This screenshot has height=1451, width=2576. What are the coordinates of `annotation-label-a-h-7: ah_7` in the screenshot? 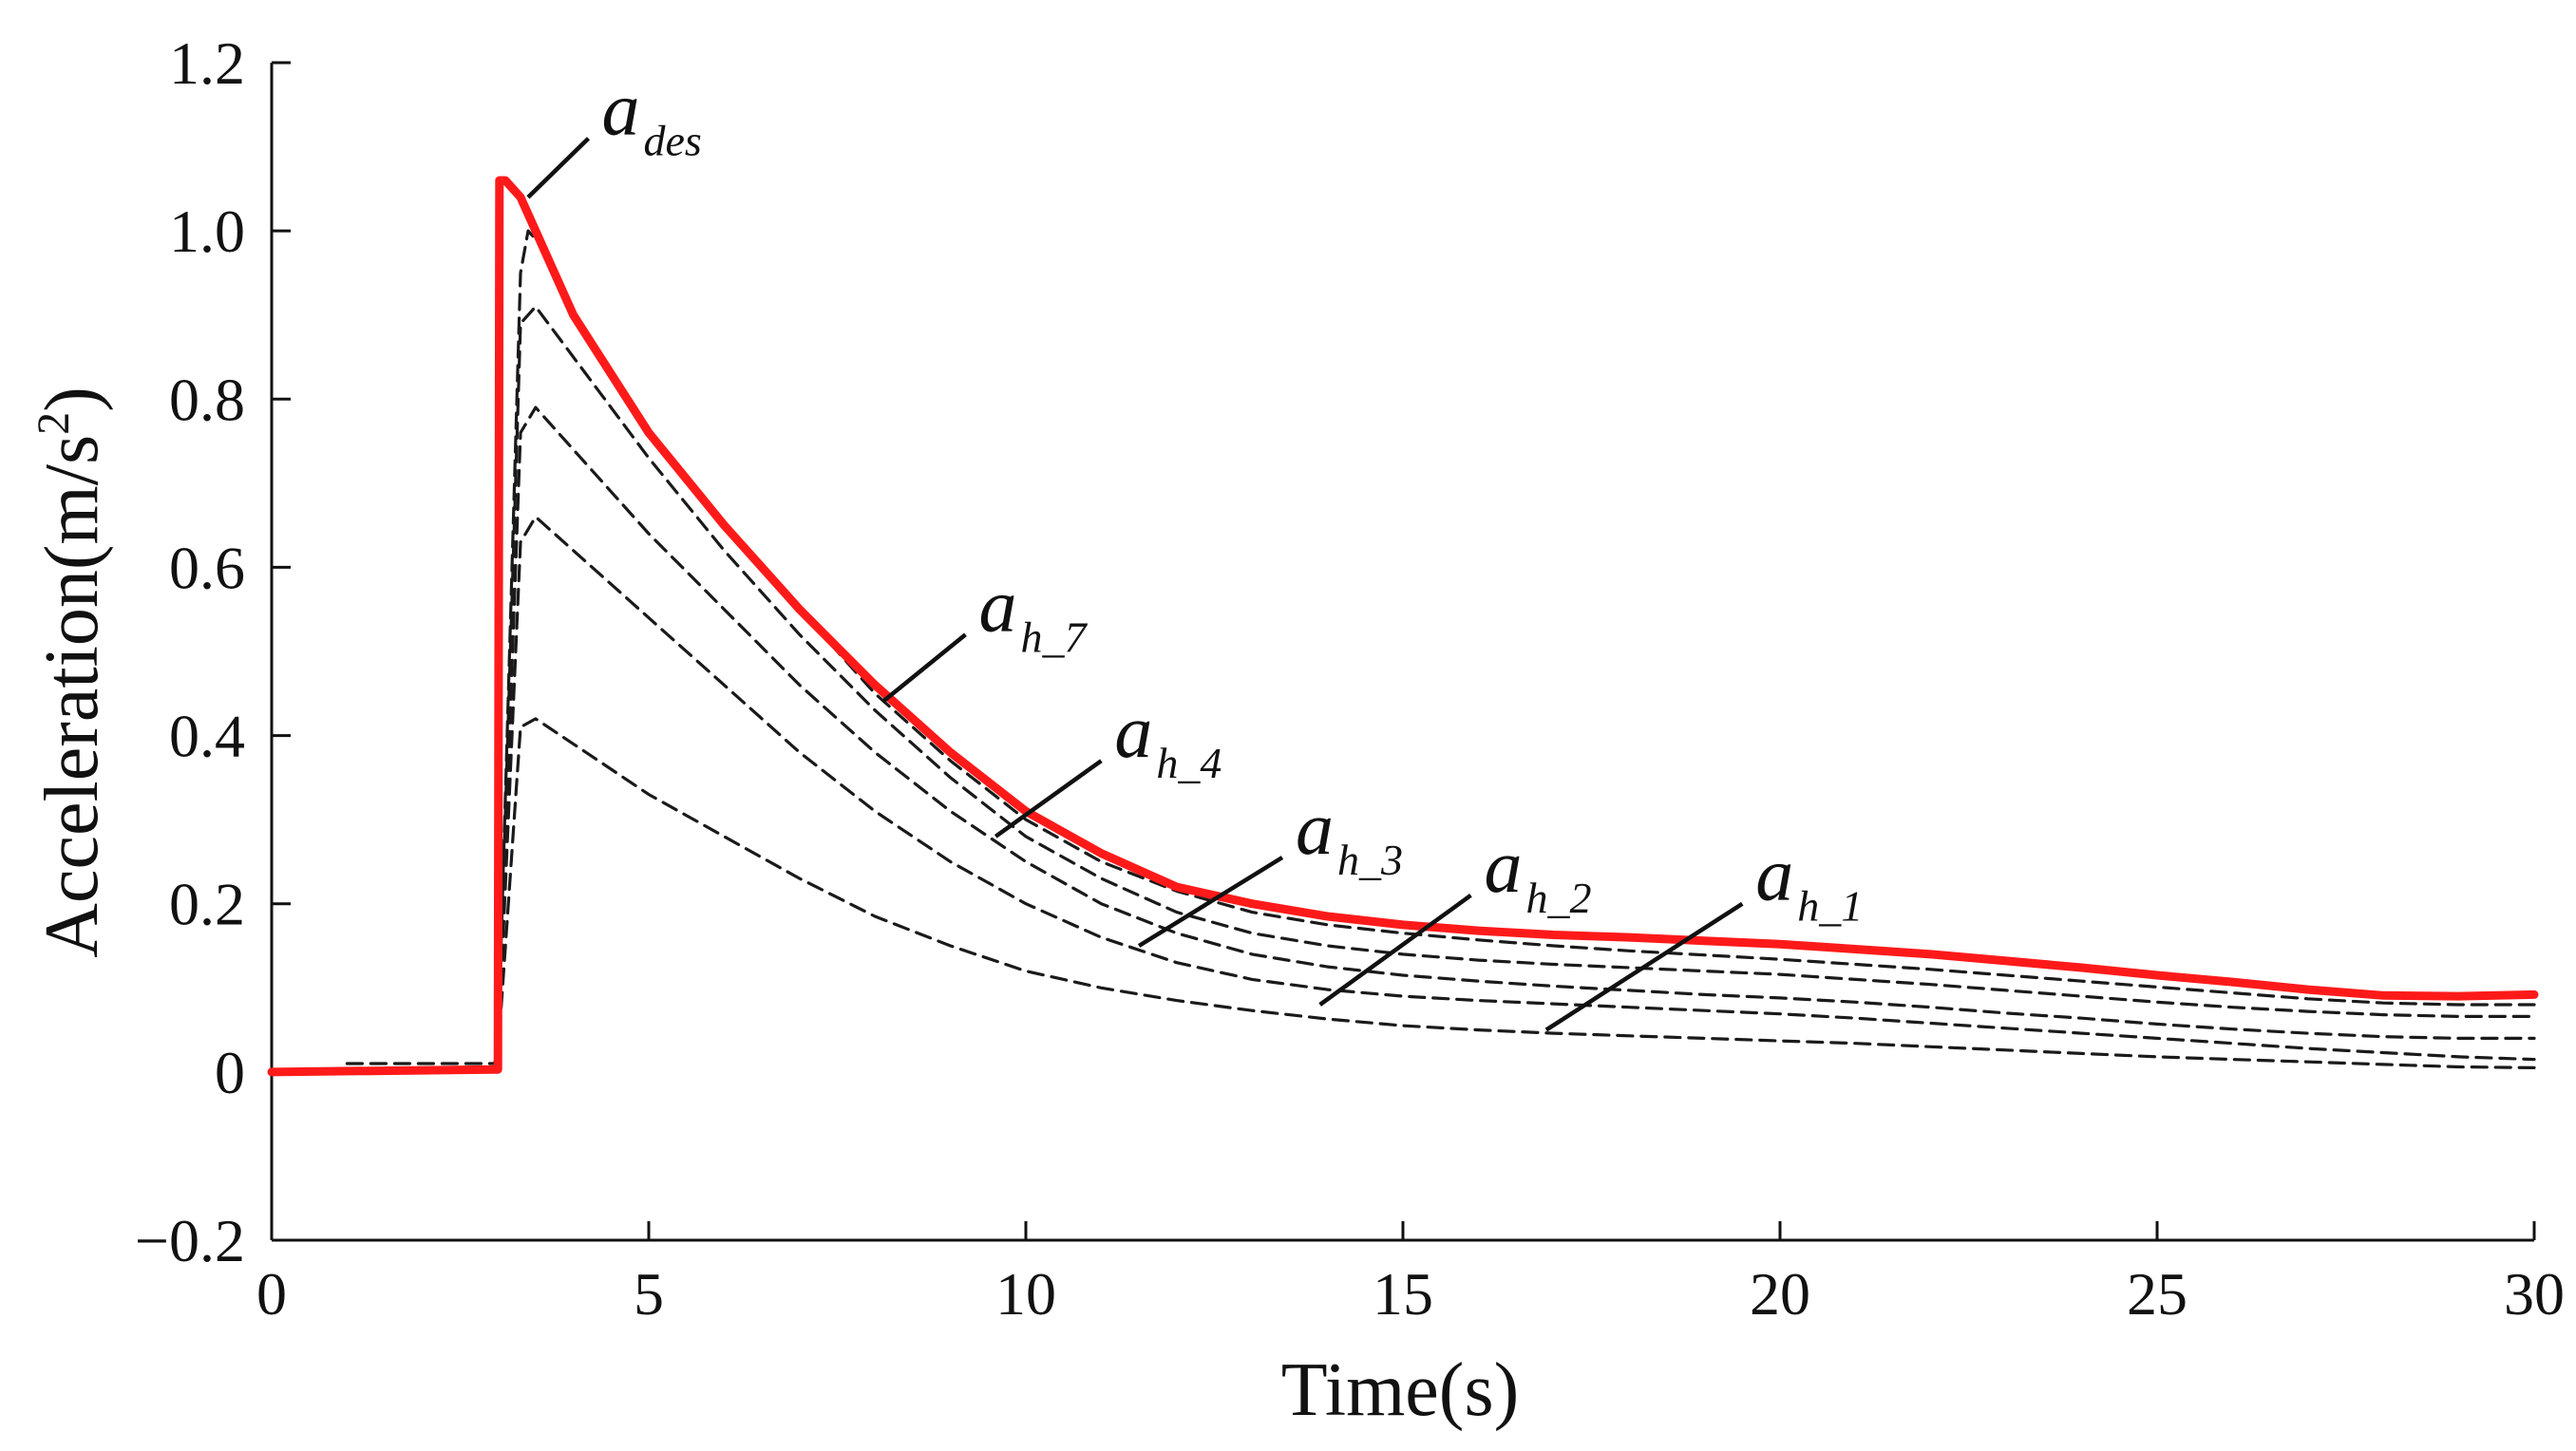 It's located at (1033, 613).